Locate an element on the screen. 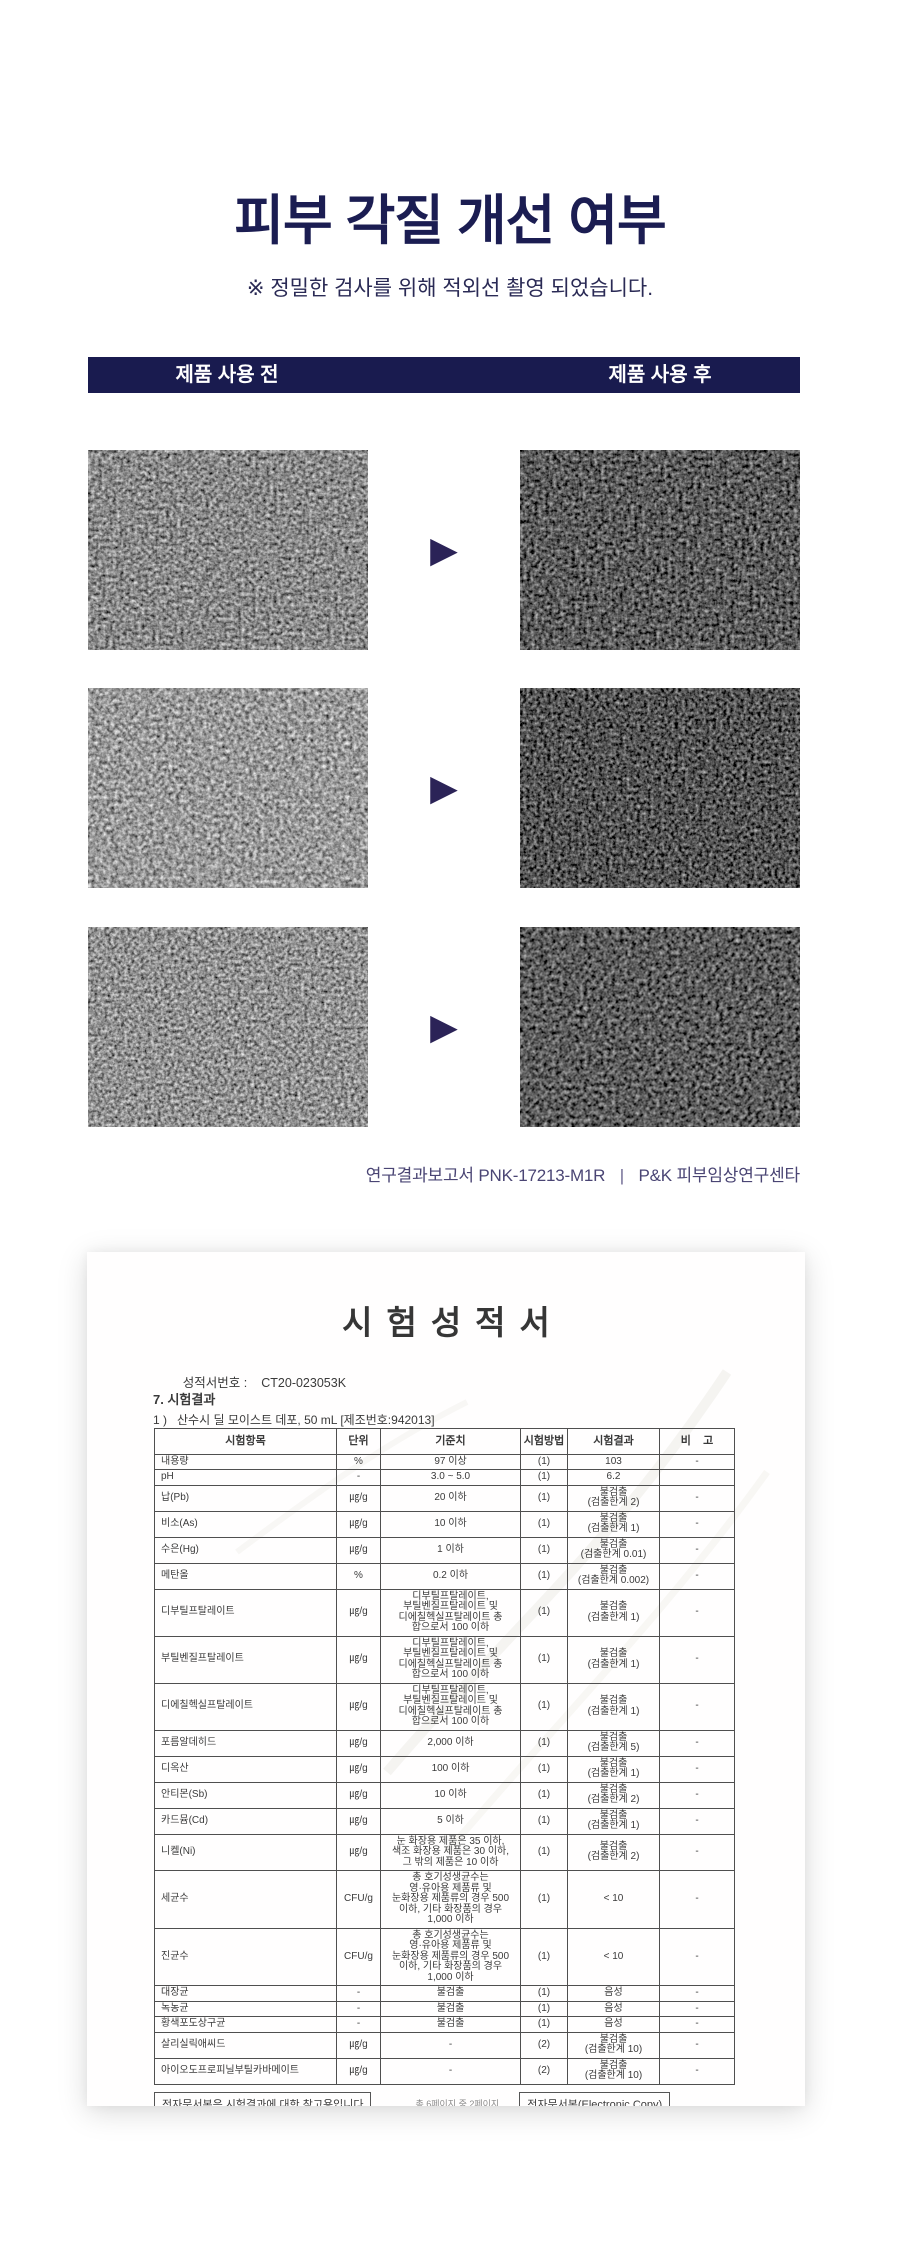  electronic-copy-stamp-box: 전자문서본(Electronic Copy) is located at coordinates (595, 2098).